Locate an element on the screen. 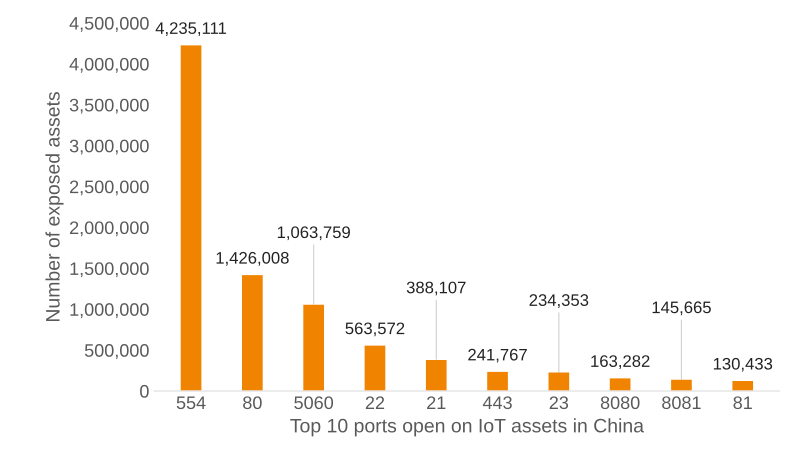 This screenshot has height=460, width=812. y-tick-label: 0 is located at coordinates (144, 391).